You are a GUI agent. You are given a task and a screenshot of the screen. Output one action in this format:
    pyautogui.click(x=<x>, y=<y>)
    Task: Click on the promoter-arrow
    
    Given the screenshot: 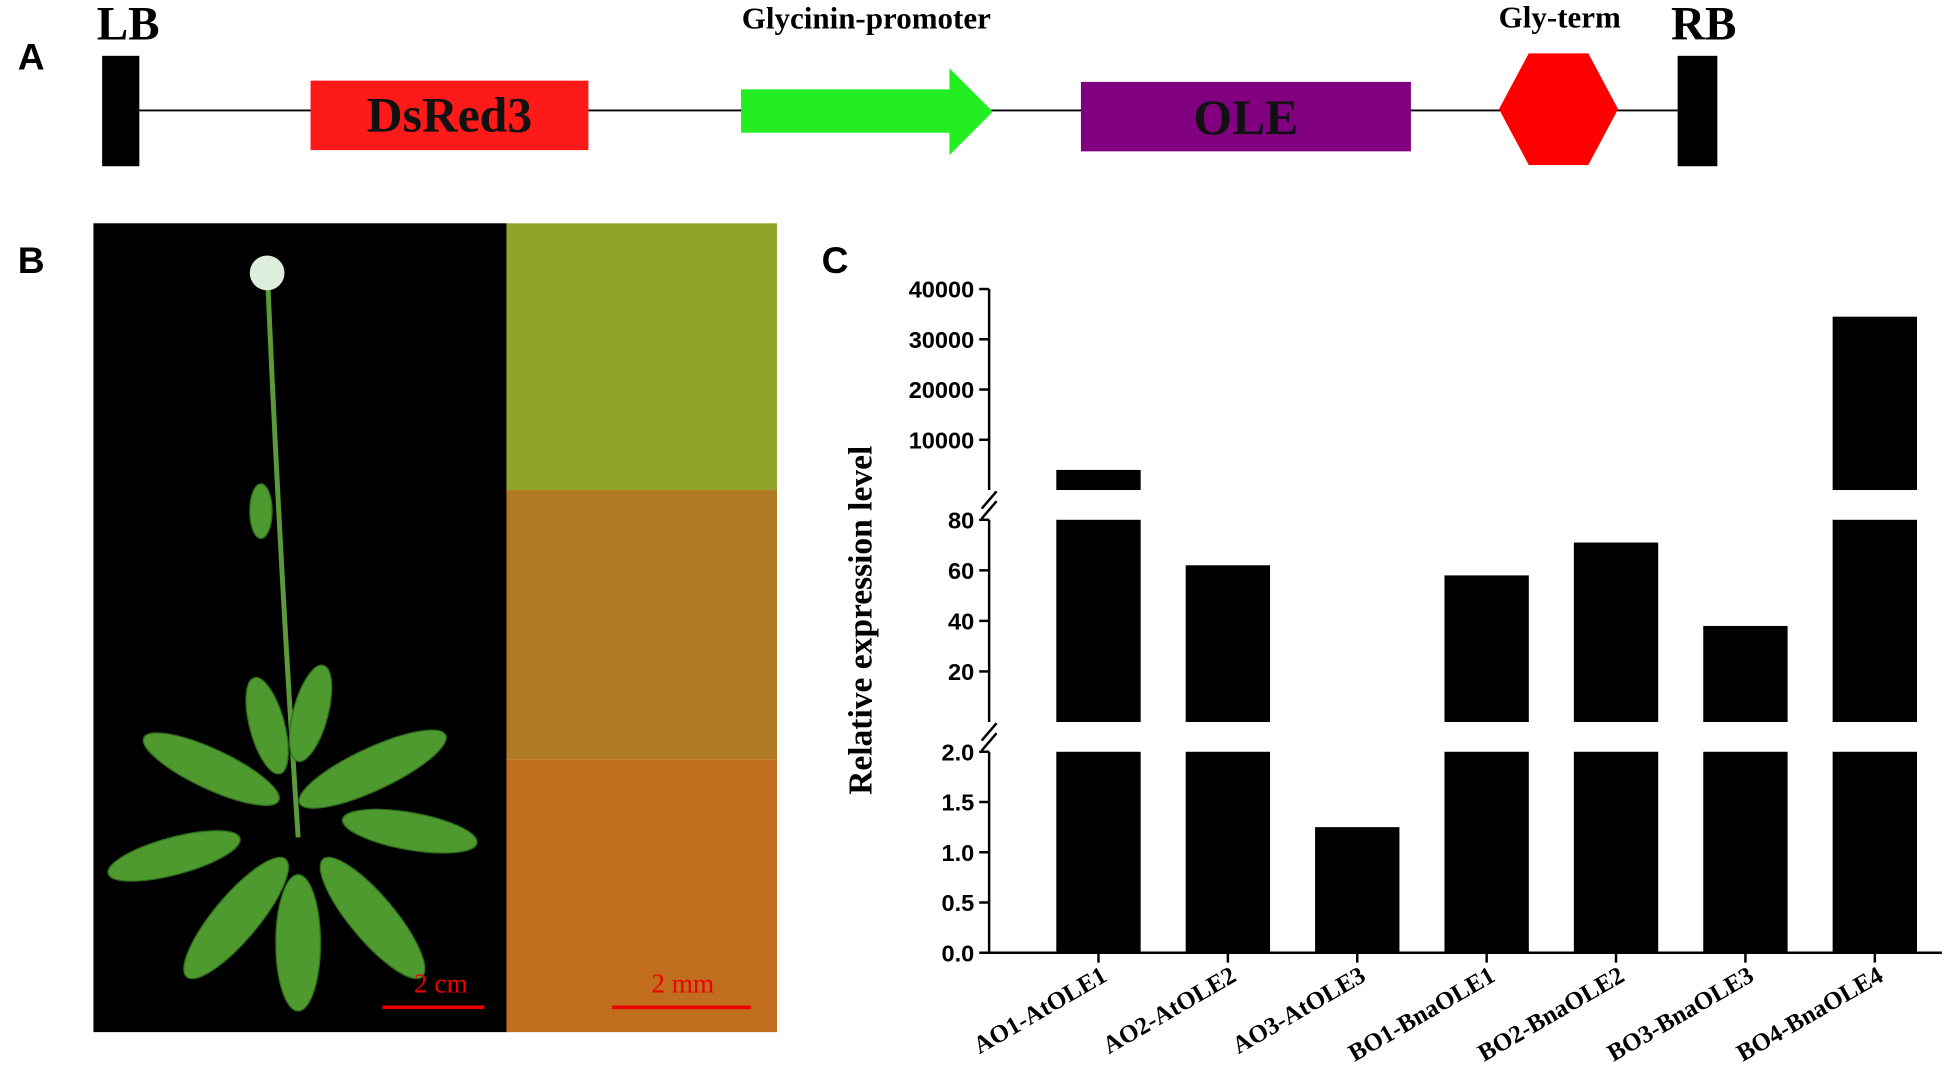 What is the action you would take?
    pyautogui.click(x=867, y=112)
    